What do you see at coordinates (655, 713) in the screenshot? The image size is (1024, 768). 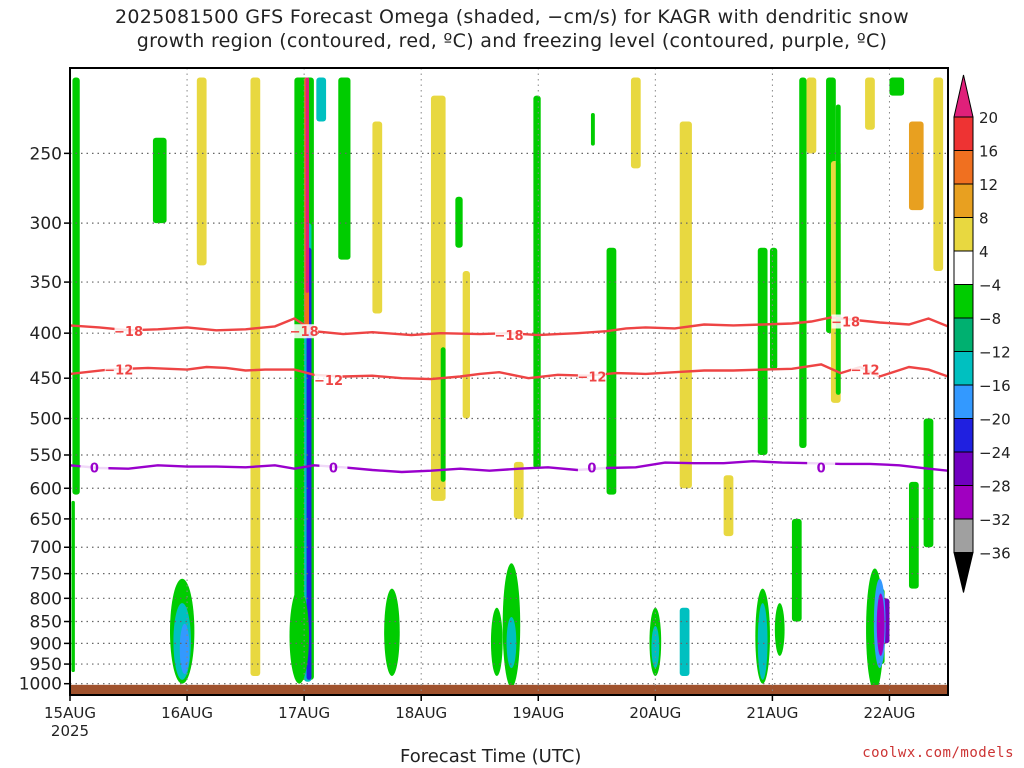 I see `xtick-label-20AUG: 20AUG` at bounding box center [655, 713].